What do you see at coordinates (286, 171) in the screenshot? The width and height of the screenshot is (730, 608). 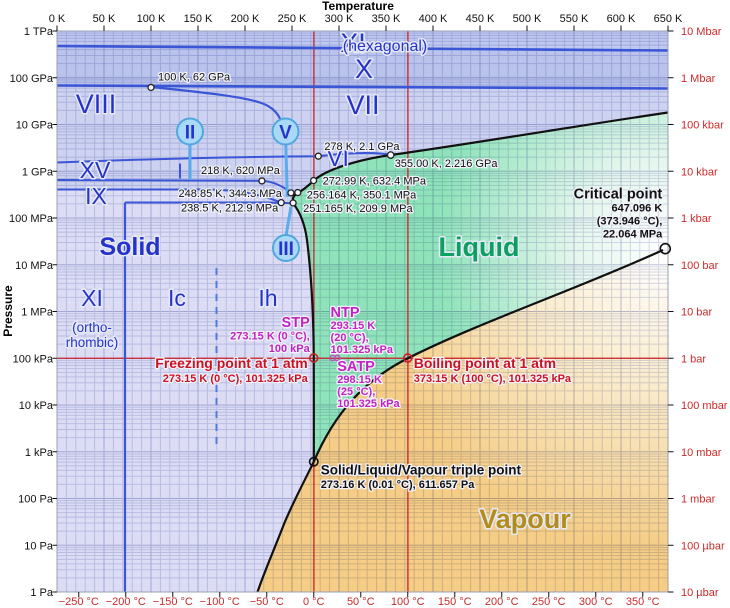 I see `pointer-ice-v` at bounding box center [286, 171].